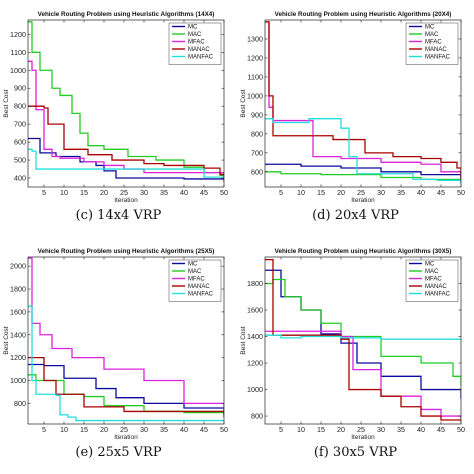  What do you see at coordinates (20, 160) in the screenshot?
I see `y-tick-label: 500` at bounding box center [20, 160].